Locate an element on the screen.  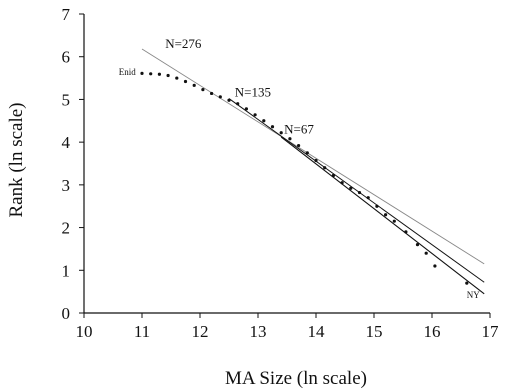
annotation-n-276: N=276 is located at coordinates (183, 43).